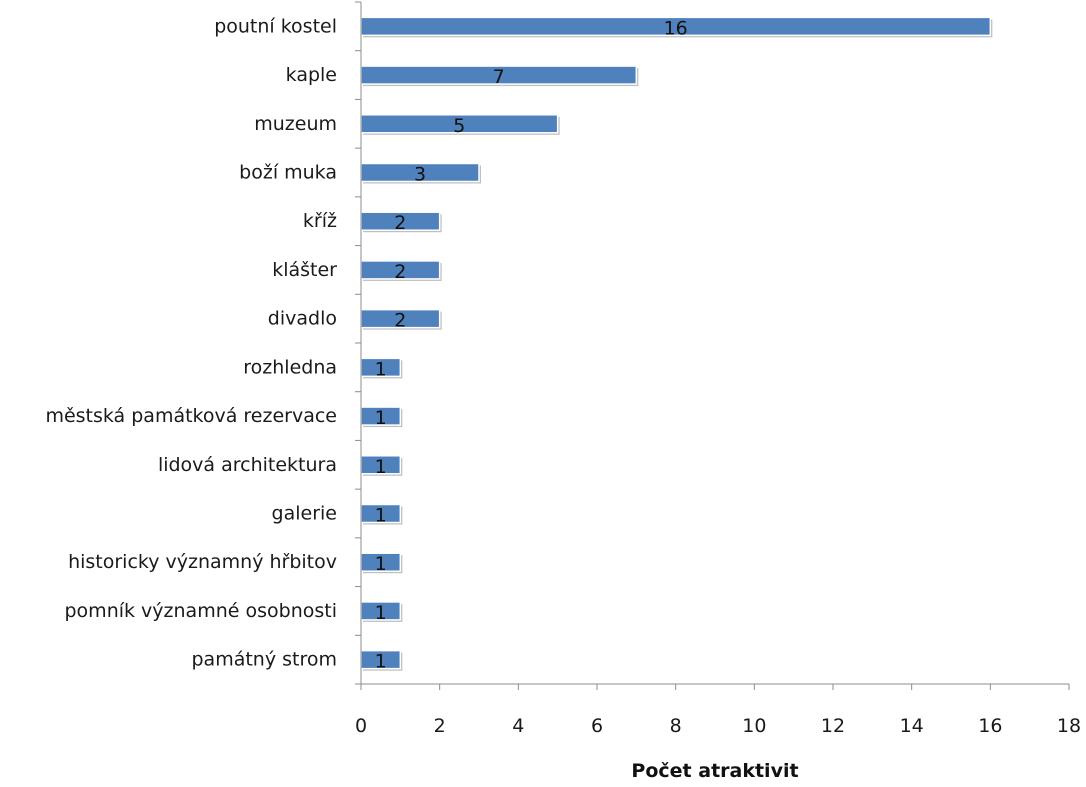 This screenshot has height=787, width=1086. What do you see at coordinates (518, 726) in the screenshot?
I see `x-tick-label: 4` at bounding box center [518, 726].